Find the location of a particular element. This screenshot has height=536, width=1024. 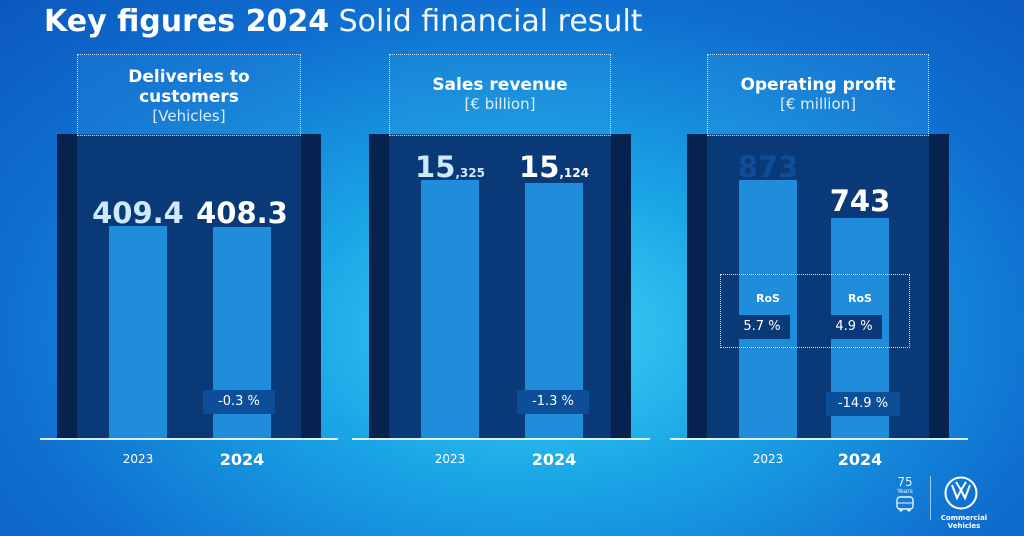

chart-unit: [€ billion] is located at coordinates (500, 104).